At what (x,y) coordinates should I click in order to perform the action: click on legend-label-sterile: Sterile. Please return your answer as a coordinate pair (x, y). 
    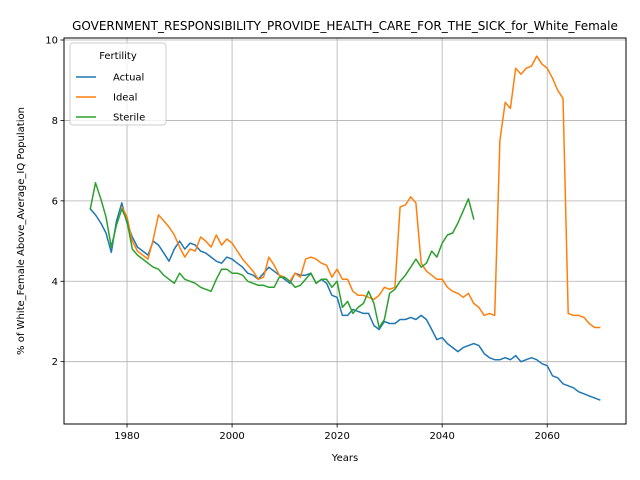
    Looking at the image, I should click on (129, 118).